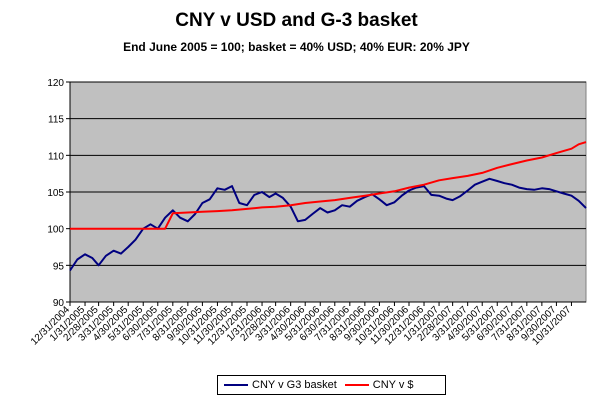 This screenshot has width=593, height=405. Describe the element at coordinates (59, 266) in the screenshot. I see `y-tick-label-1: 95` at that location.